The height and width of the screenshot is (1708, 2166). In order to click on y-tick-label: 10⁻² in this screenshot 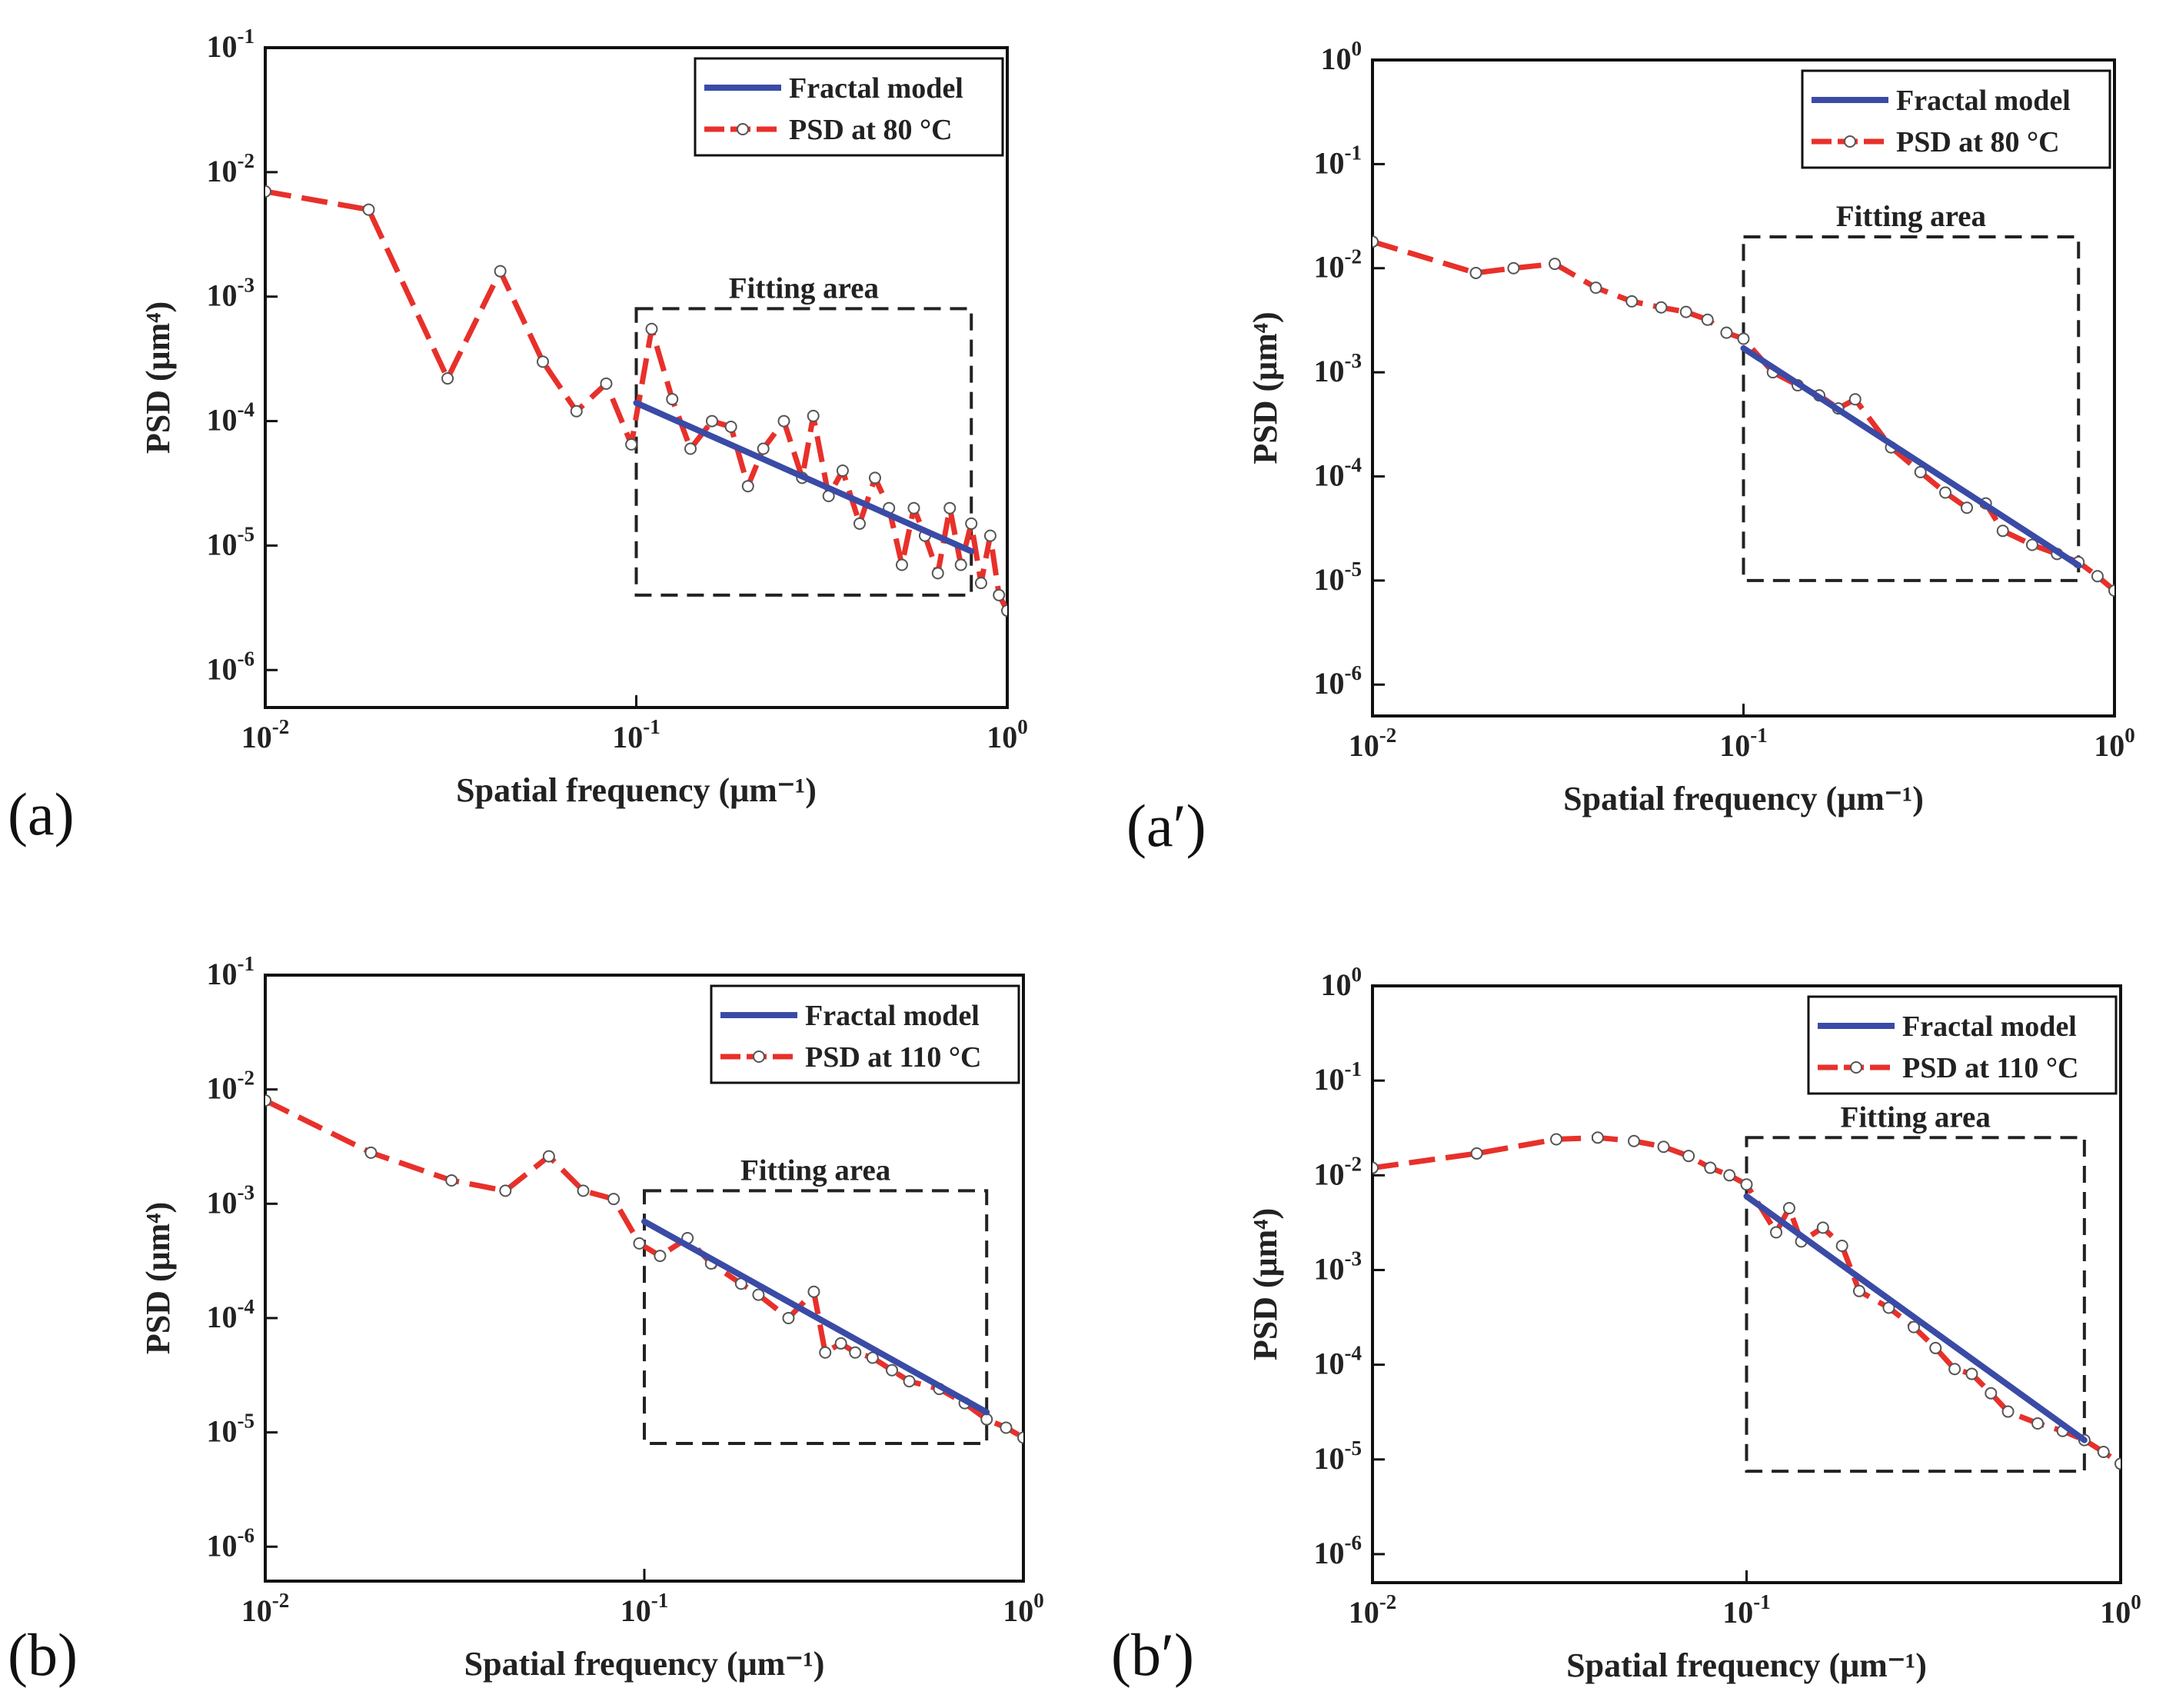, I will do `click(231, 1086)`.